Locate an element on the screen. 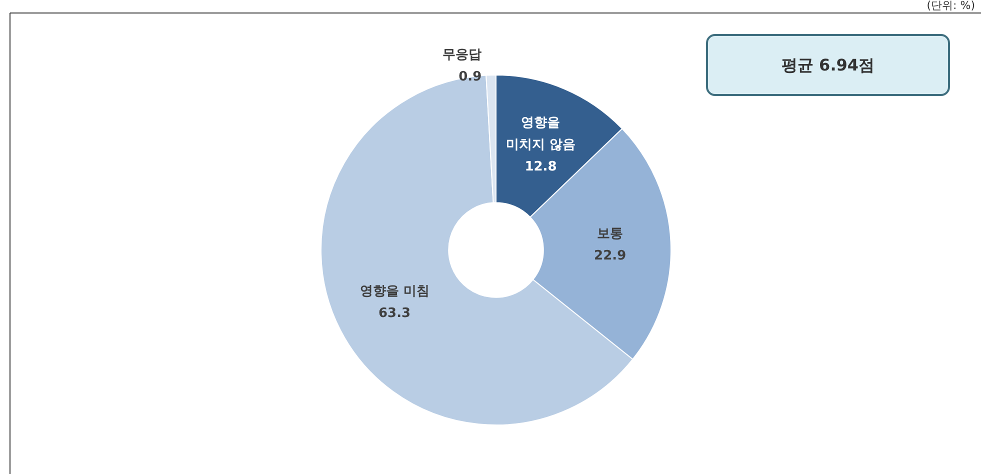  data-label: 22.9 is located at coordinates (610, 256).